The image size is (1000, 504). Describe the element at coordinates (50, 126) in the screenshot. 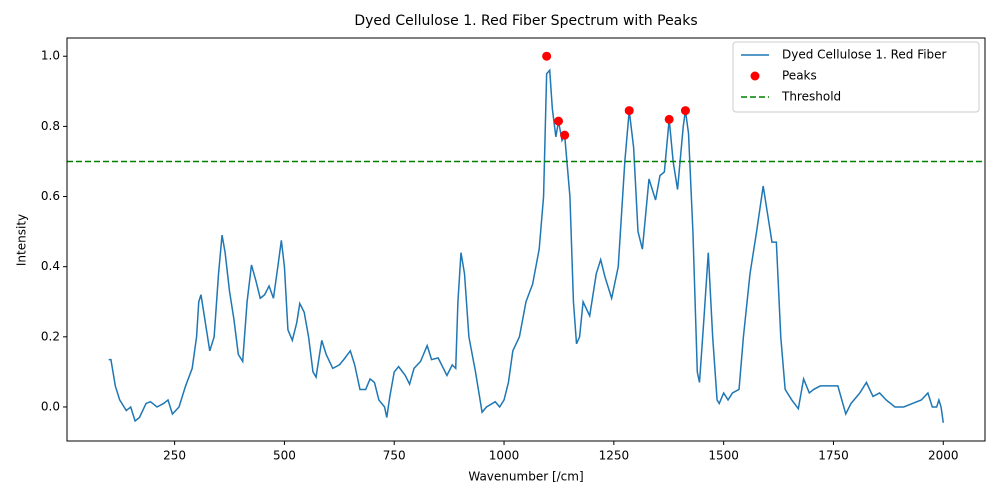

I see `y-tick-label: 0.8` at that location.